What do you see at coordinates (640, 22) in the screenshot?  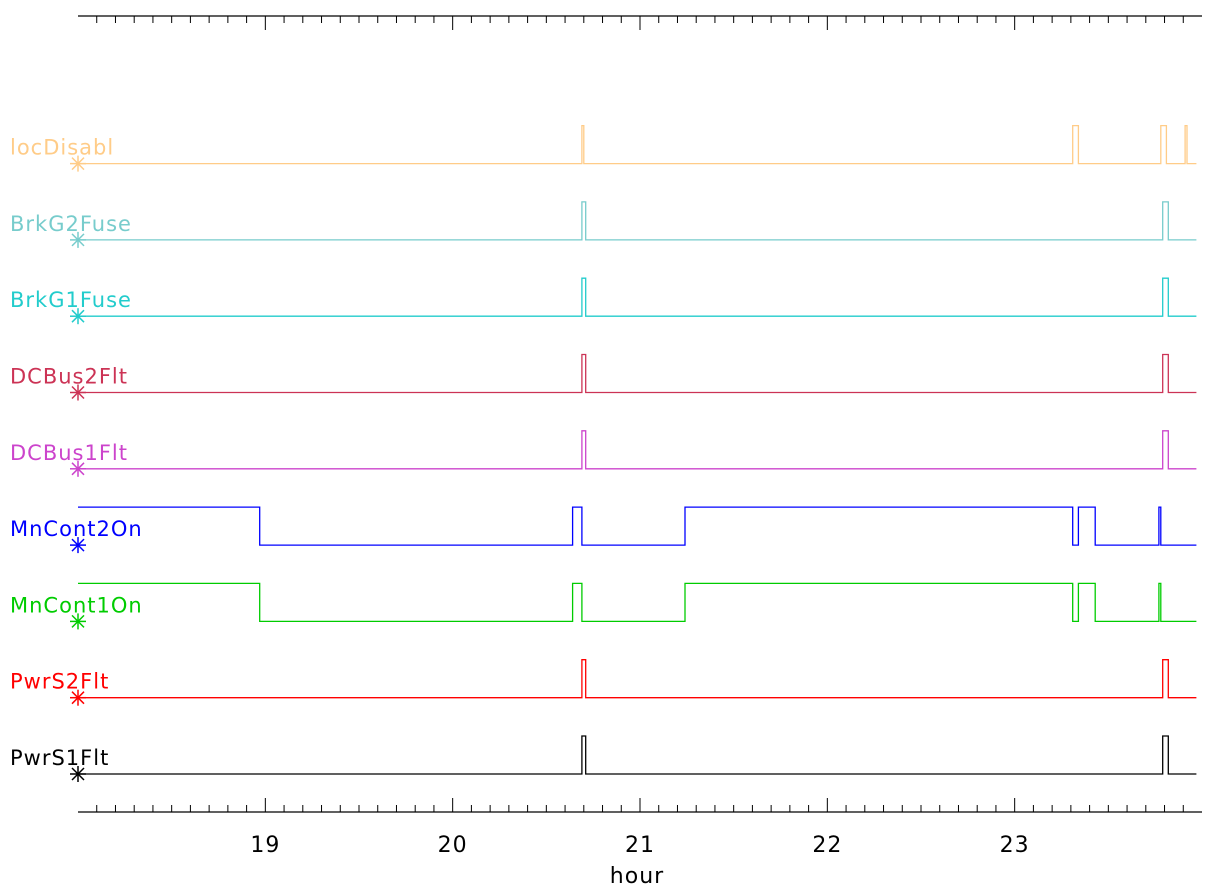 I see `top-axis` at bounding box center [640, 22].